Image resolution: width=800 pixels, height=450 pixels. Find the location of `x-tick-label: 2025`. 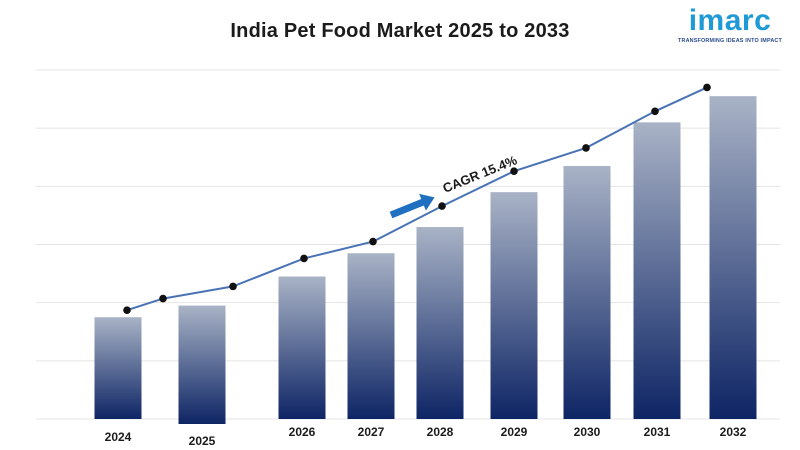

x-tick-label: 2025 is located at coordinates (202, 441).